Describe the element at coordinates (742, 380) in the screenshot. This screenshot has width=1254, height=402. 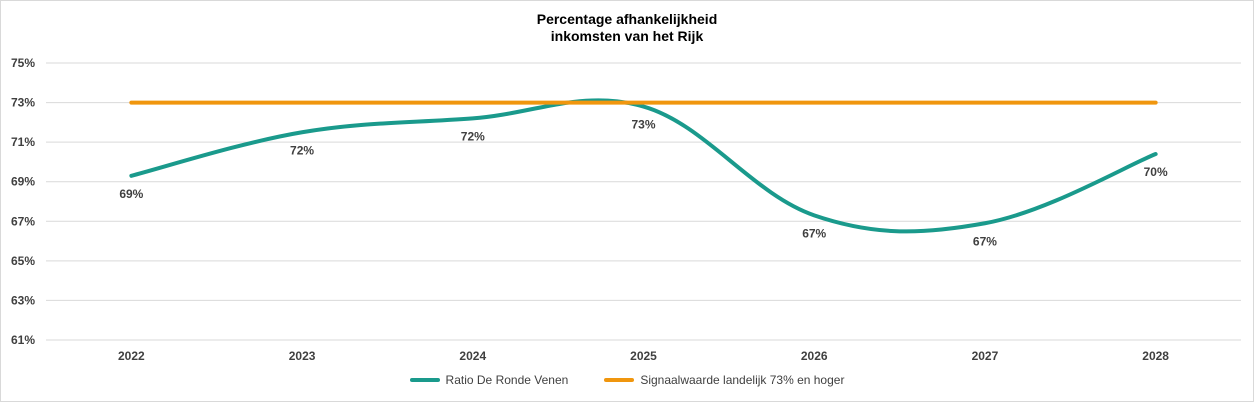
I see `legend-label-signaalwaarde: Signaalwaarde landelijk 73% en hoger` at that location.